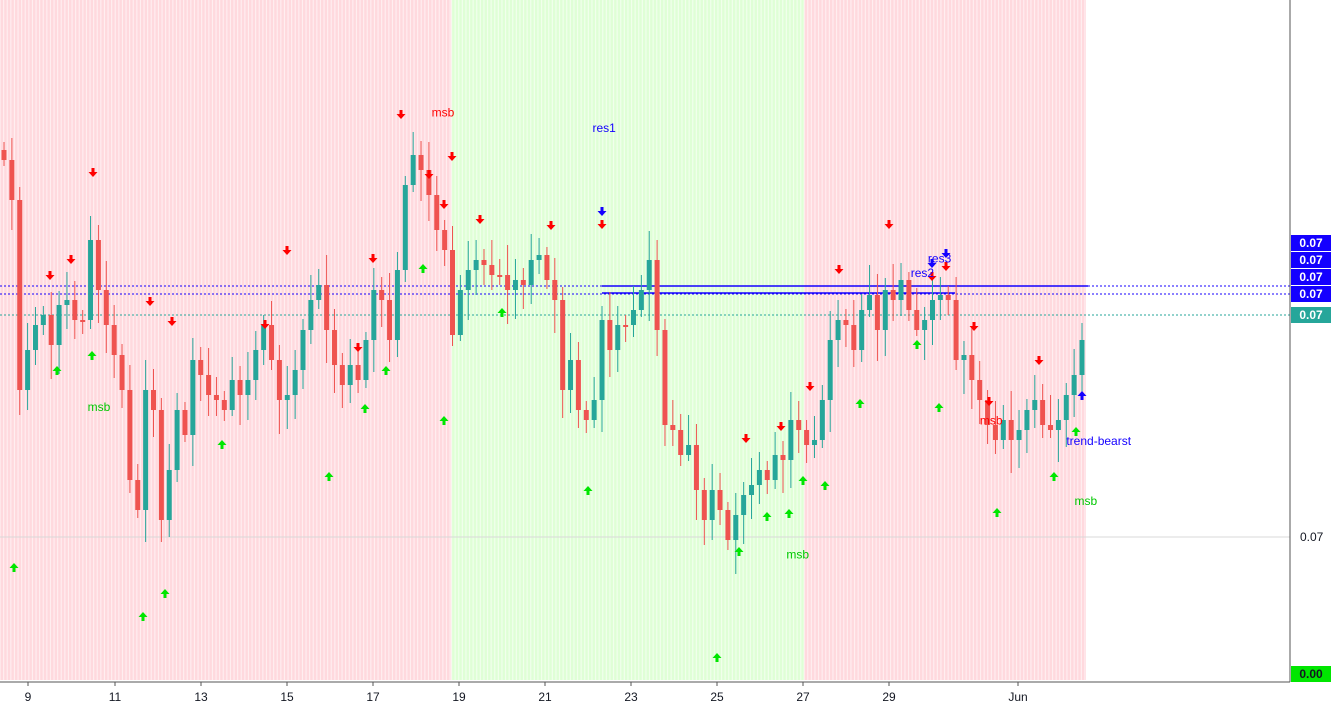  I want to click on x-tick-label: 13, so click(201, 697).